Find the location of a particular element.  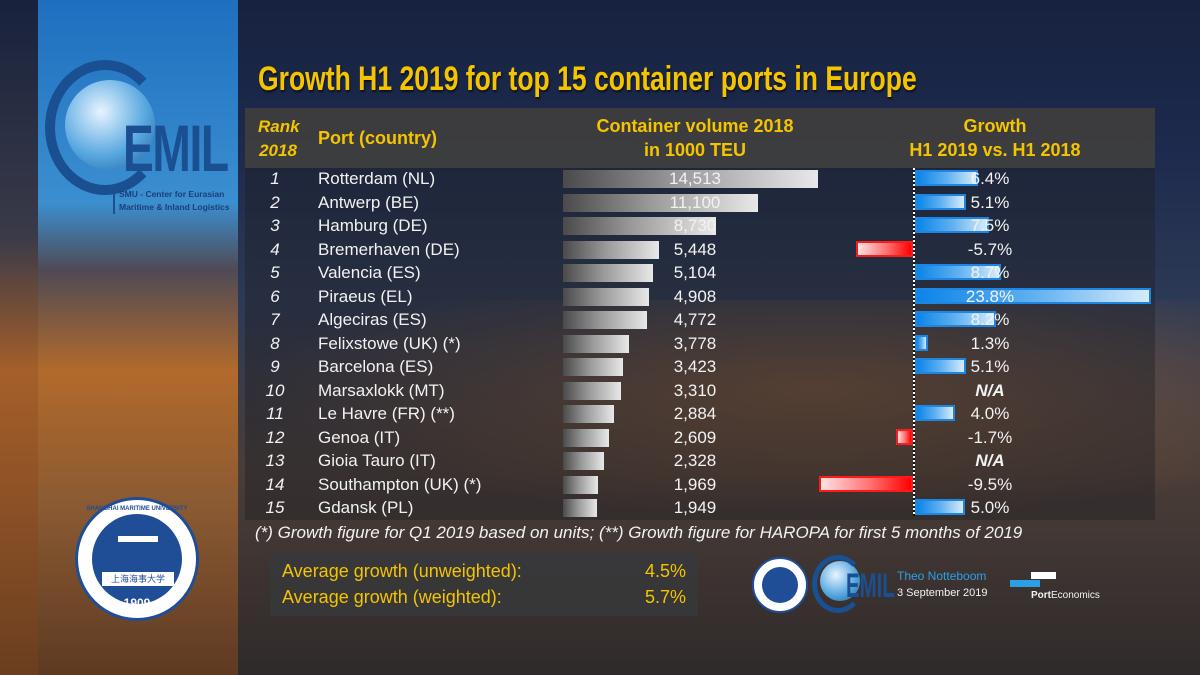

cemil-subtitle-line1: SMU - Center for Eurasian is located at coordinates (172, 194).